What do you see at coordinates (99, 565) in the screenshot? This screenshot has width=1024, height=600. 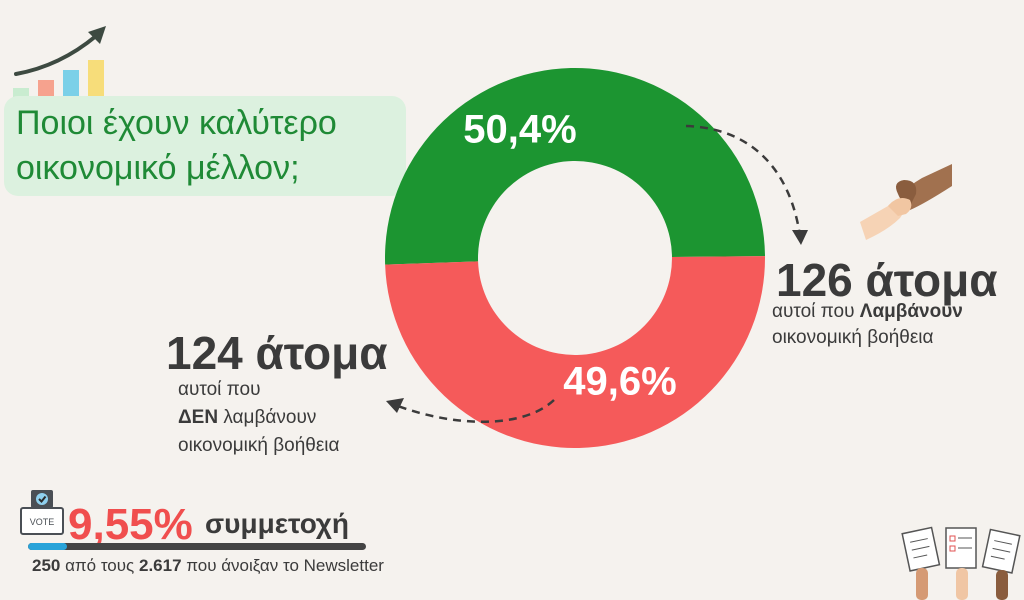 I see `note-mid: από τους` at bounding box center [99, 565].